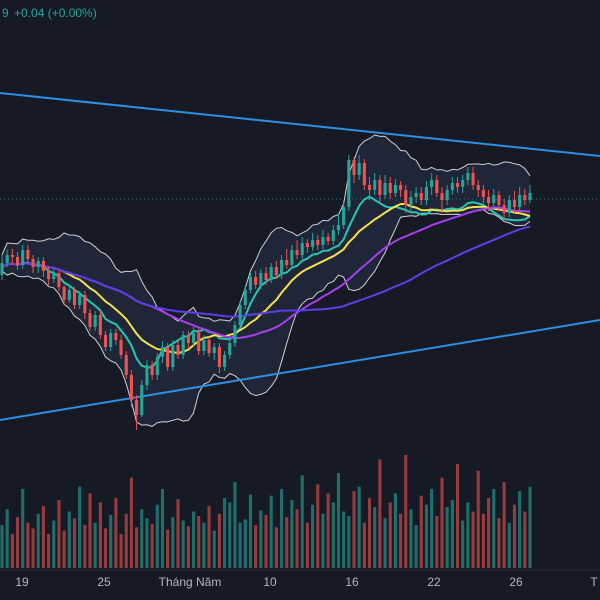 Image resolution: width=600 pixels, height=600 pixels. I want to click on upper-trendline, so click(300, 124).